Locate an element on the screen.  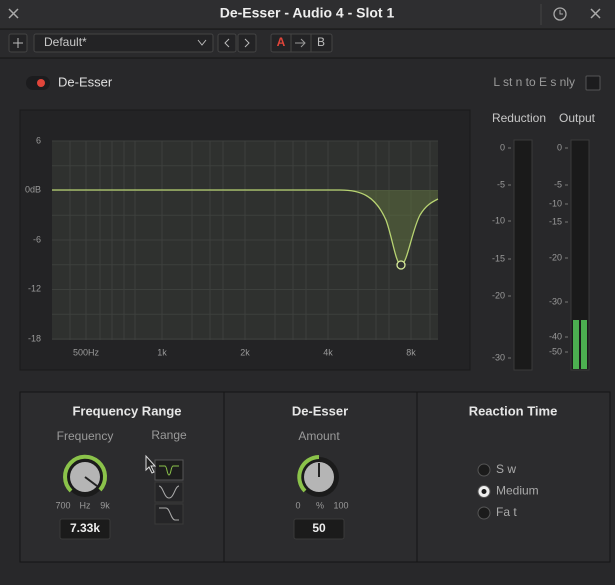
x-axis-label: 2k is located at coordinates (245, 352).